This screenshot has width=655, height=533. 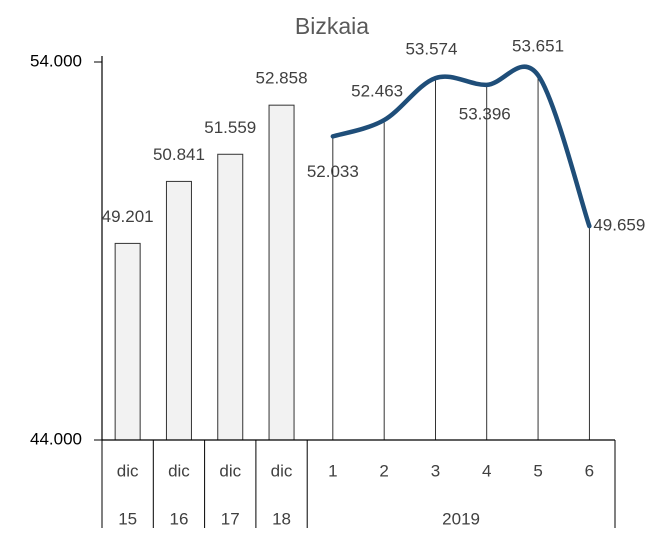 What do you see at coordinates (56, 60) in the screenshot?
I see `y-tick-label: 54.000` at bounding box center [56, 60].